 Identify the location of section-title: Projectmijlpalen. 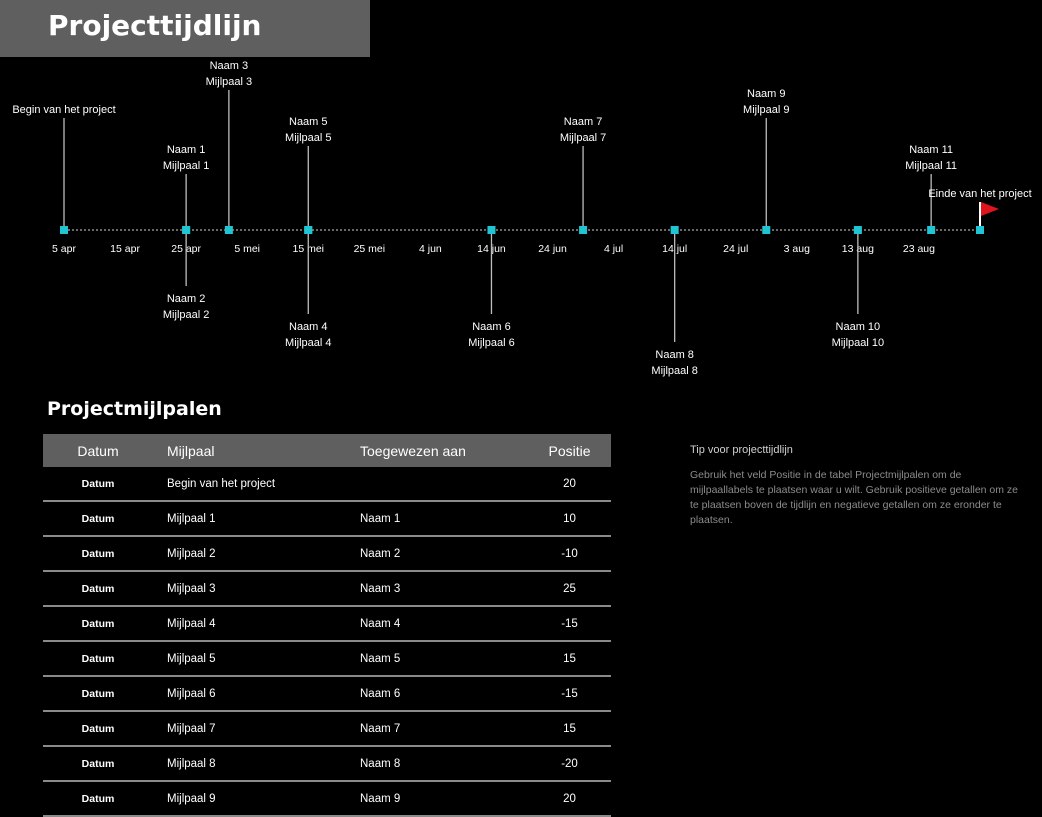
(134, 409).